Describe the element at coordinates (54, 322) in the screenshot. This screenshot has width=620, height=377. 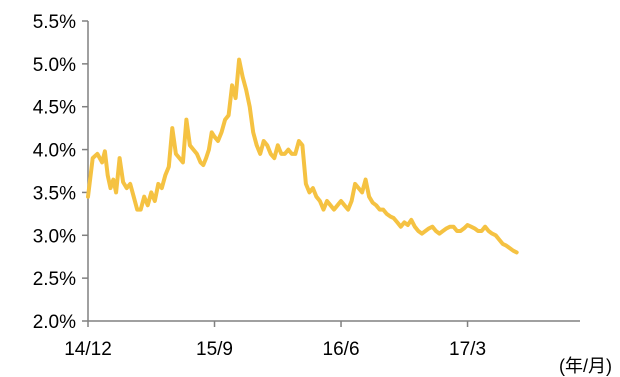
I see `y-tick-label: 2.0%` at that location.